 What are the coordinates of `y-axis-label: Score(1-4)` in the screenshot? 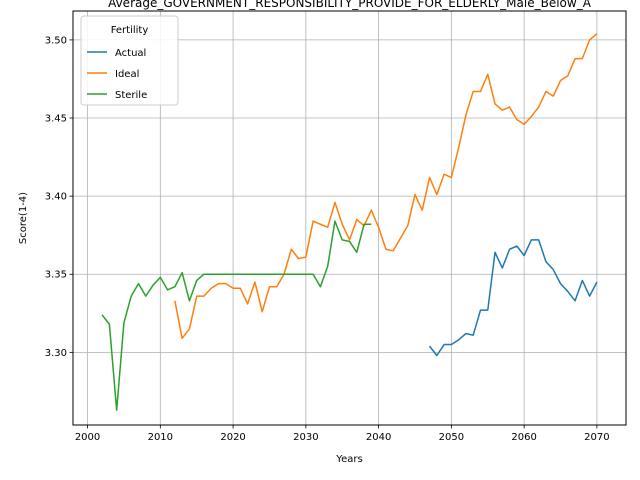 It's located at (23, 218).